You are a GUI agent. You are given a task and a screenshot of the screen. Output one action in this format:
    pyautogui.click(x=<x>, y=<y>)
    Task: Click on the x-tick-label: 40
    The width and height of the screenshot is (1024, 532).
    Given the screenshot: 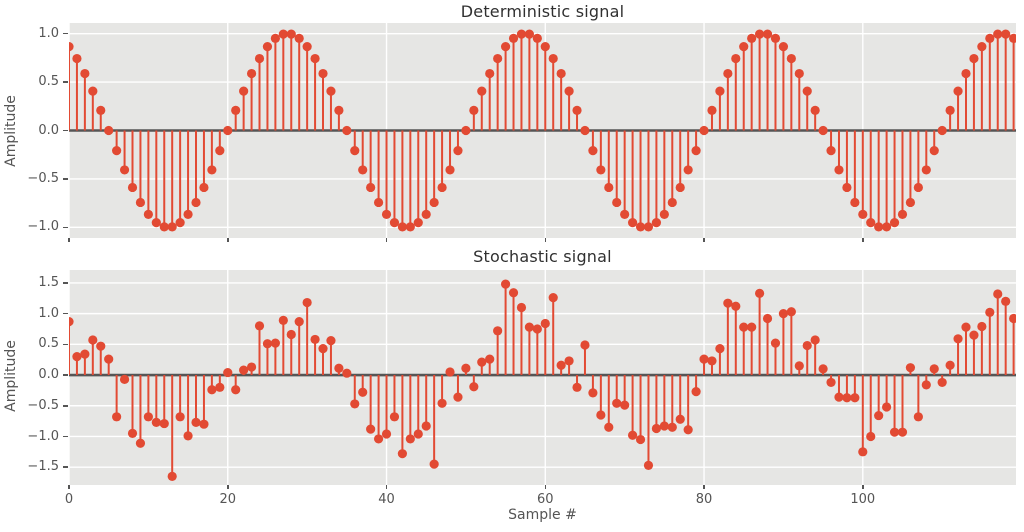 What is the action you would take?
    pyautogui.click(x=386, y=499)
    